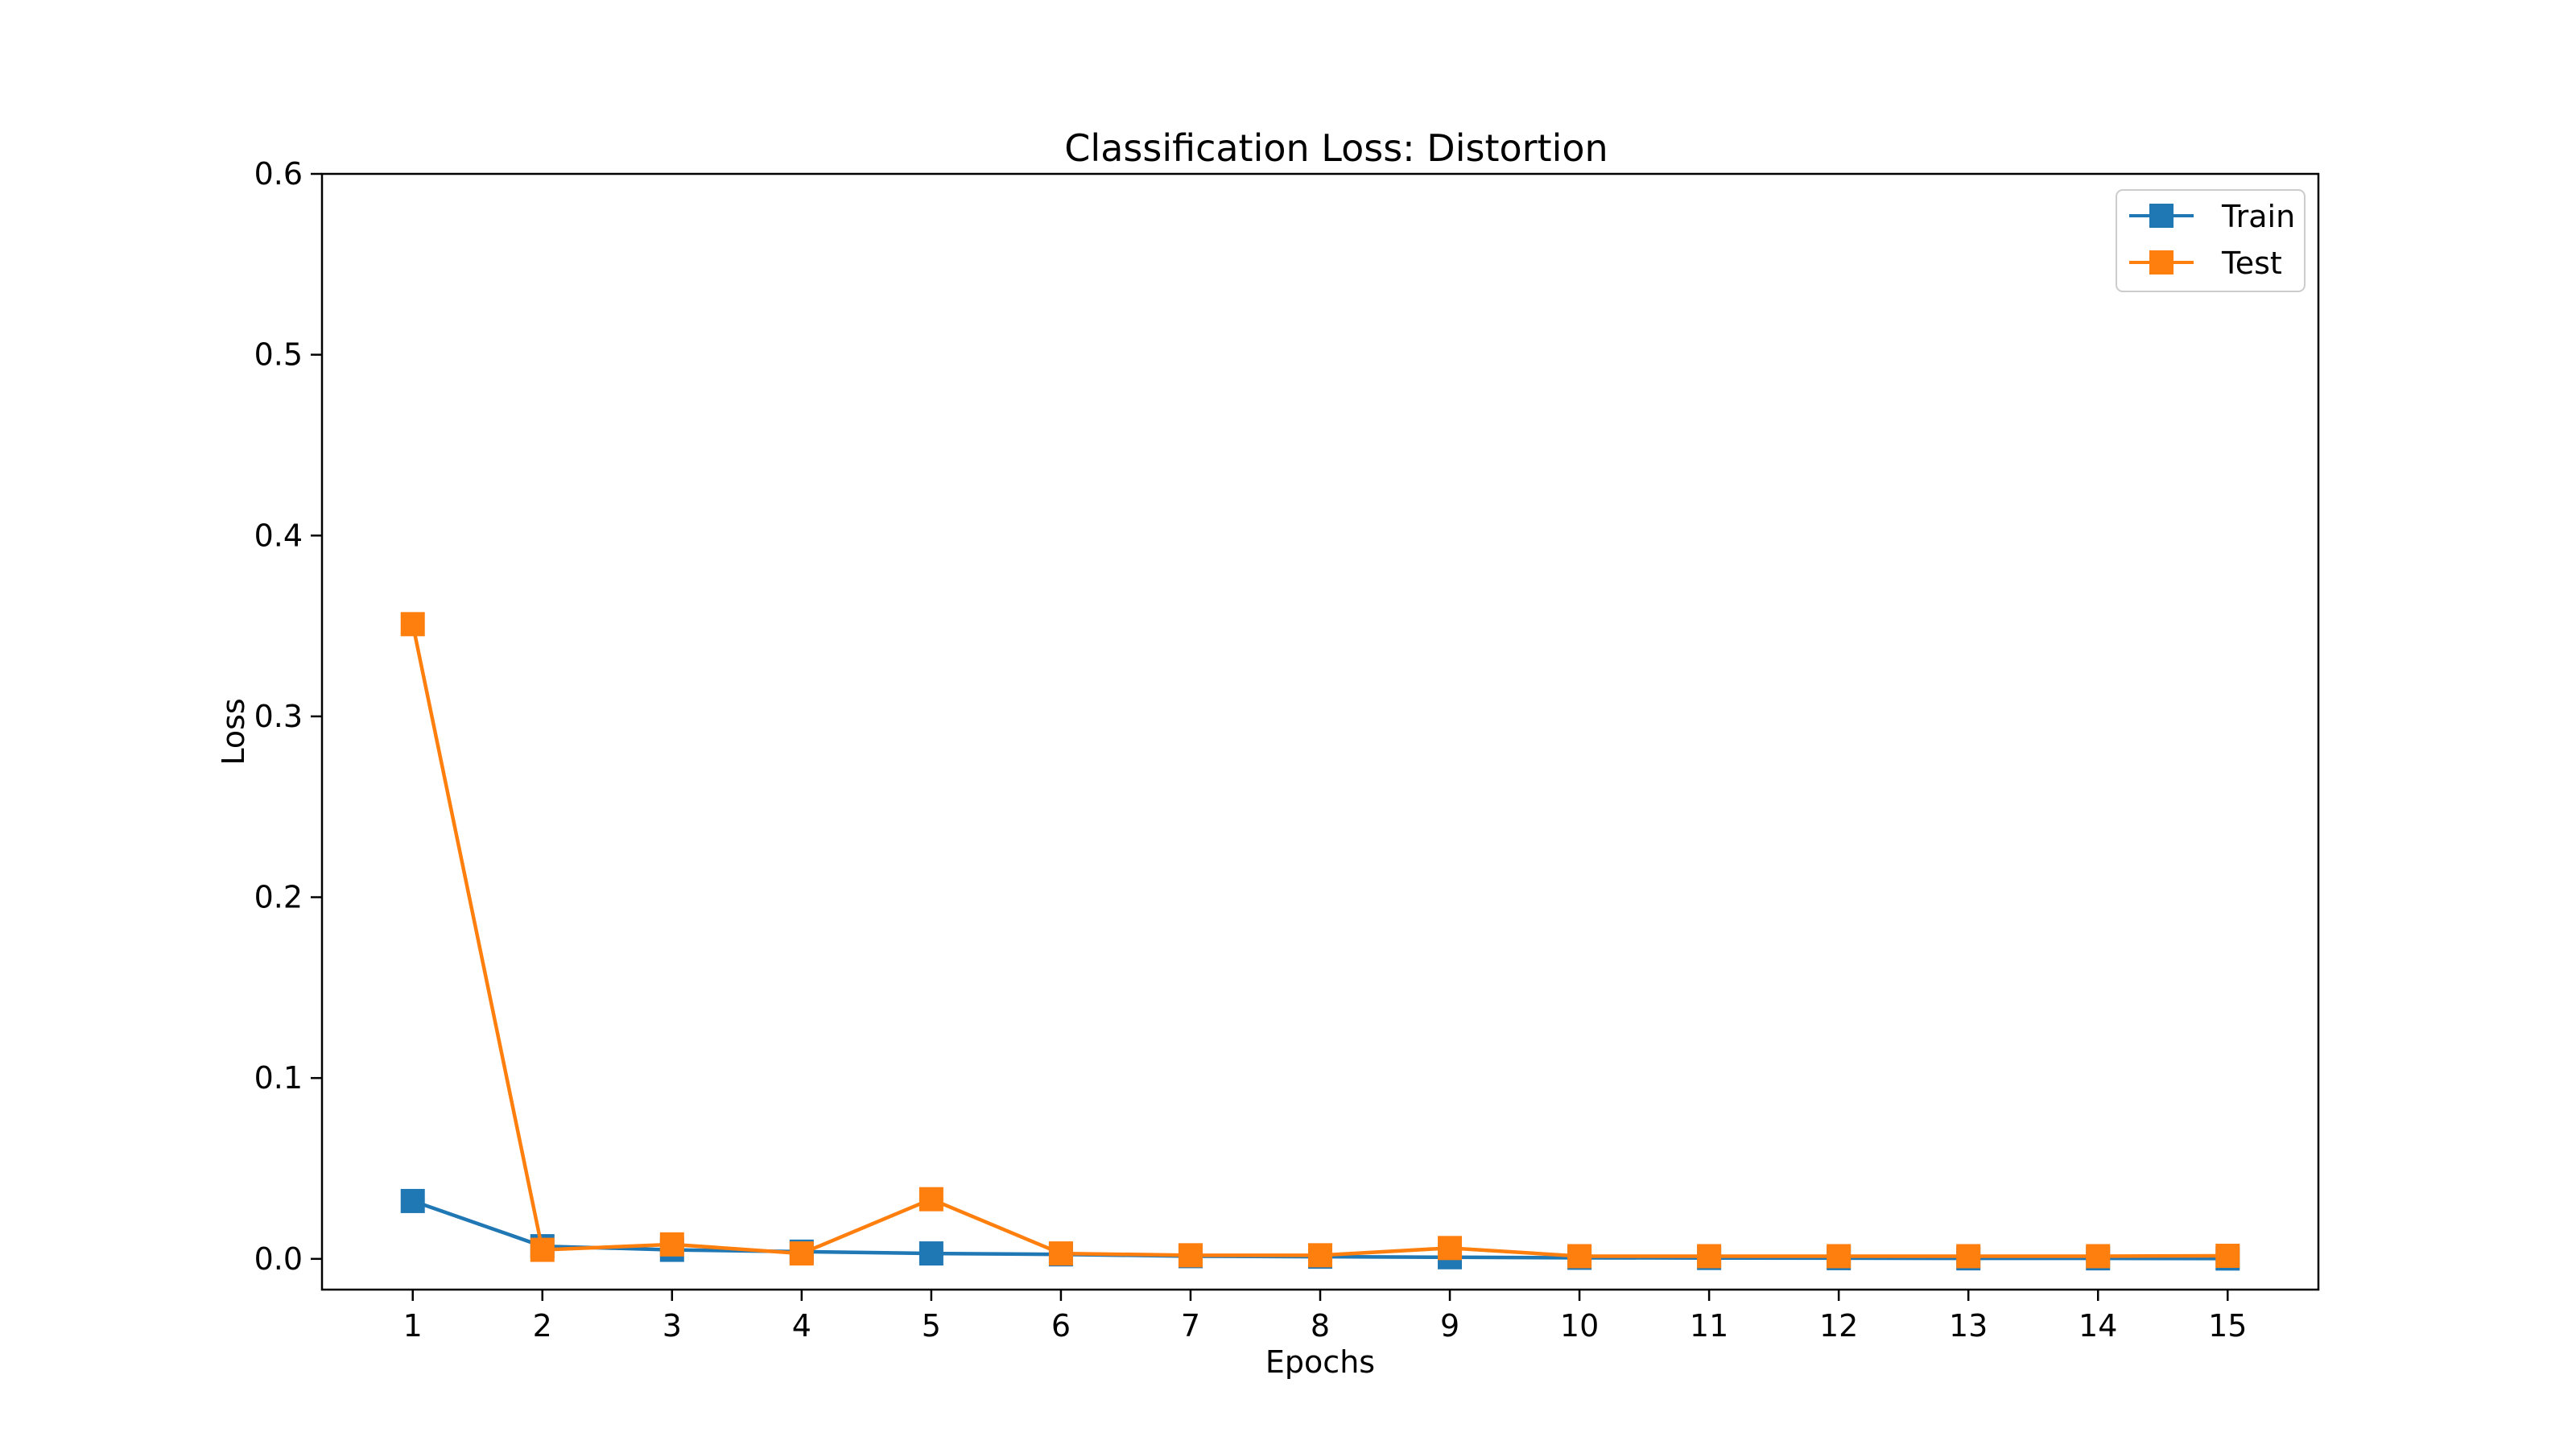  Describe the element at coordinates (278, 897) in the screenshot. I see `y-tick-label: 0.2` at that location.